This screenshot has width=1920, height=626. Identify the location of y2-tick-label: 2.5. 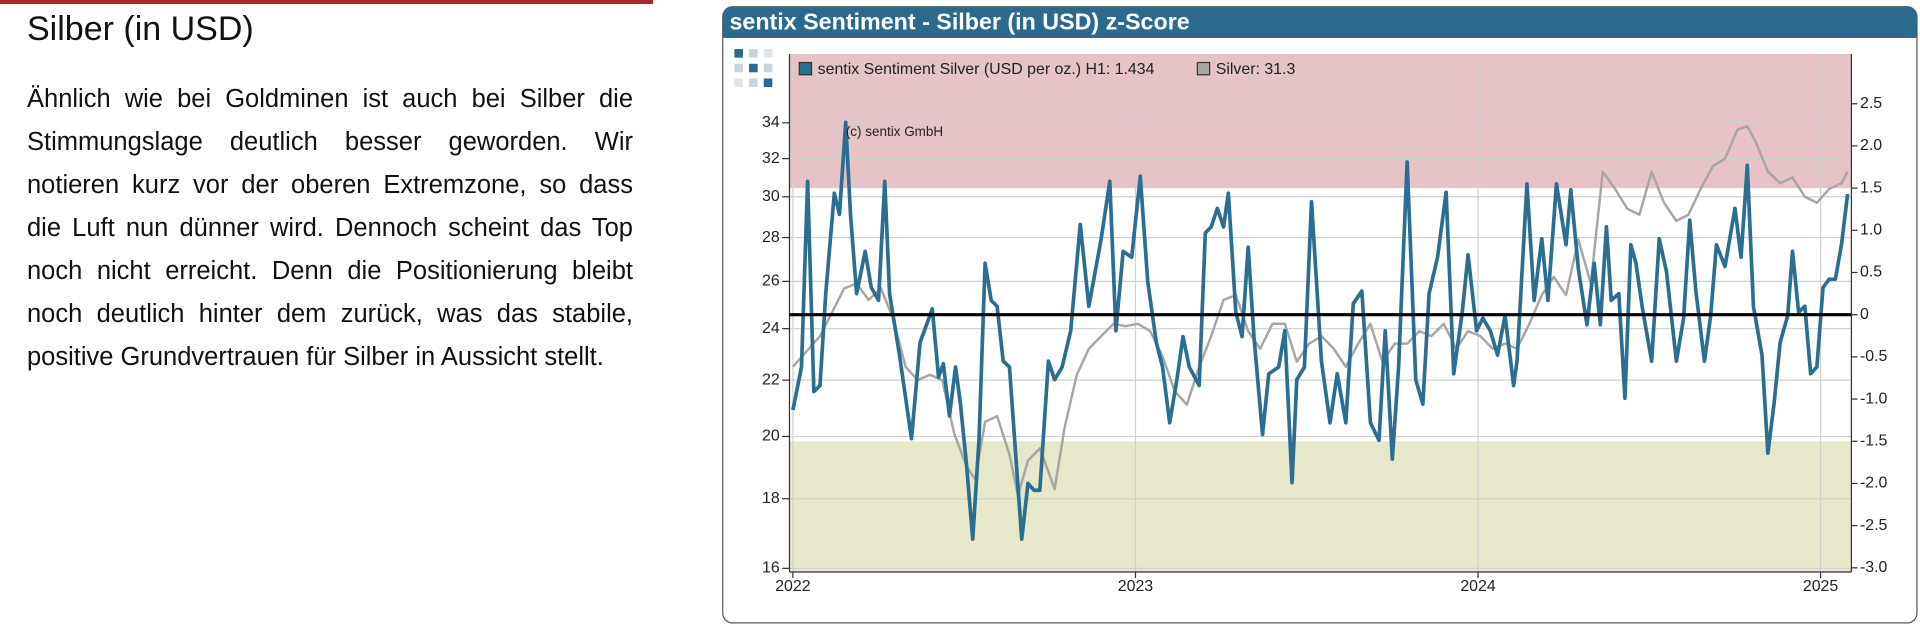
(1871, 103).